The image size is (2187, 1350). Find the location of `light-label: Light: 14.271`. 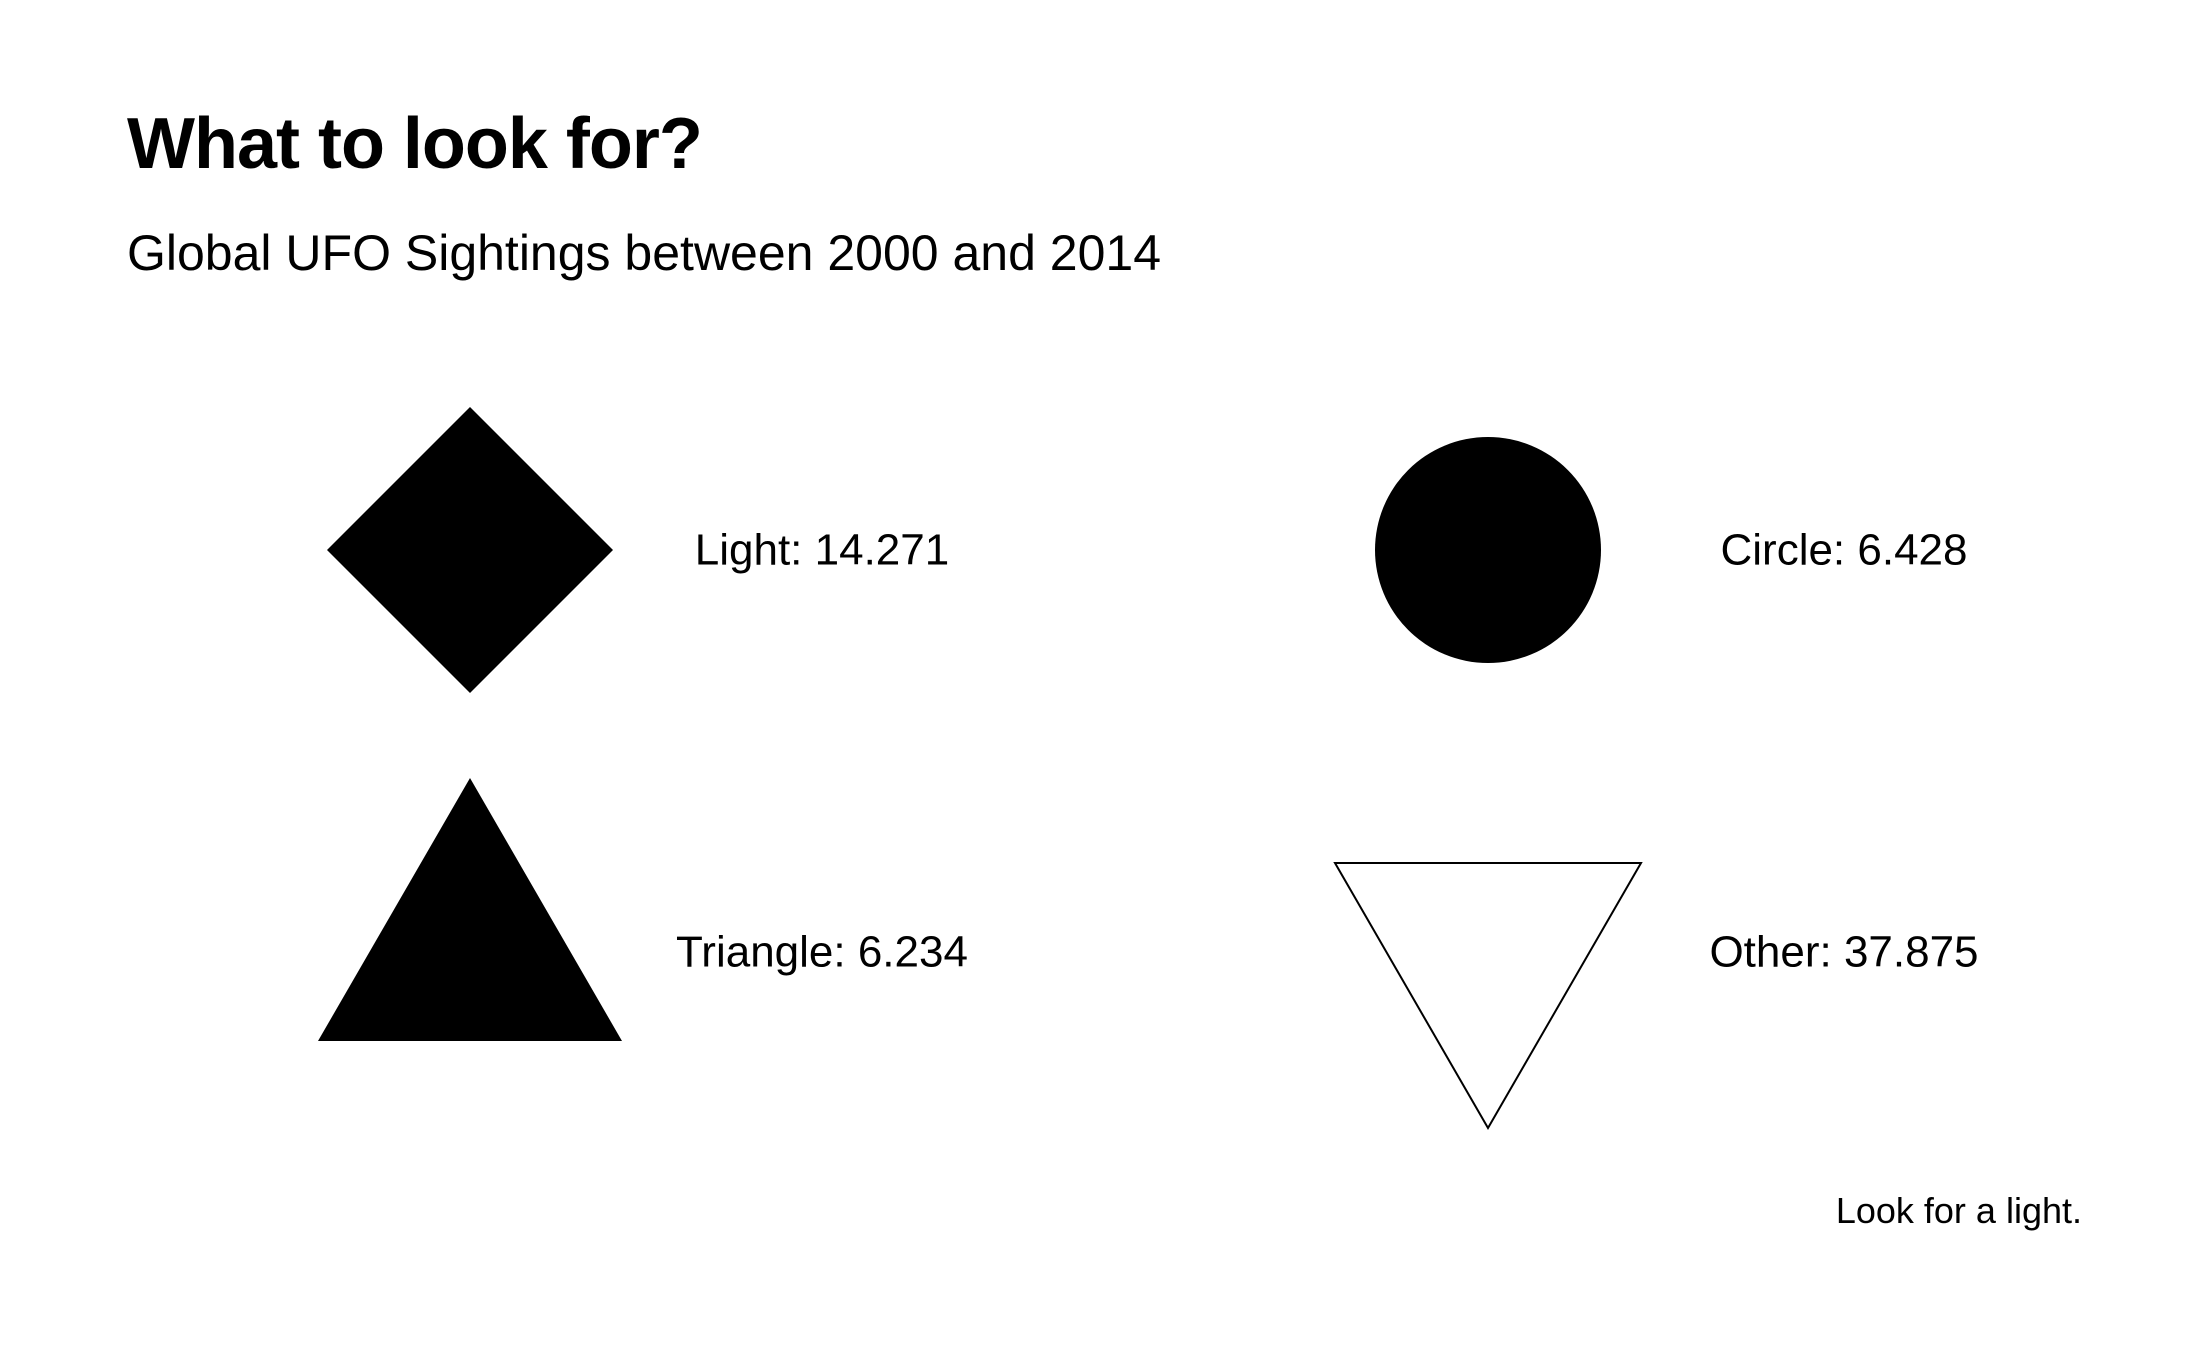

light-label: Light: 14.271 is located at coordinates (822, 550).